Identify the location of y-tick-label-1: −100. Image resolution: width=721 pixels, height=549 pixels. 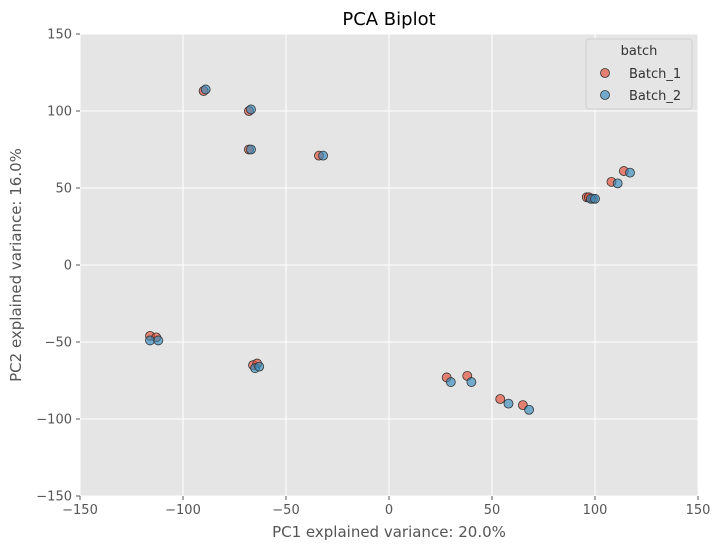
(54, 420).